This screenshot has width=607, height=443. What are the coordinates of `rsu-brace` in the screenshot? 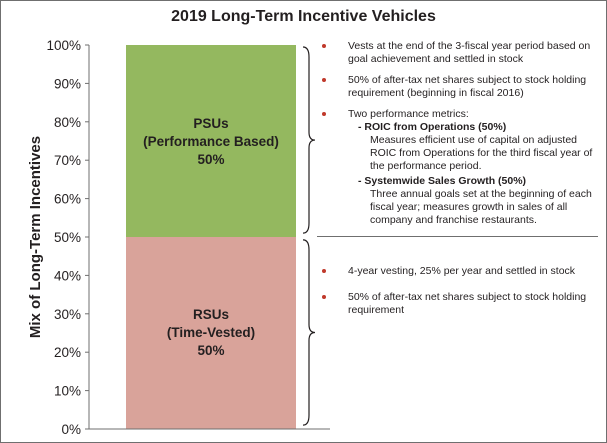 It's located at (309, 332).